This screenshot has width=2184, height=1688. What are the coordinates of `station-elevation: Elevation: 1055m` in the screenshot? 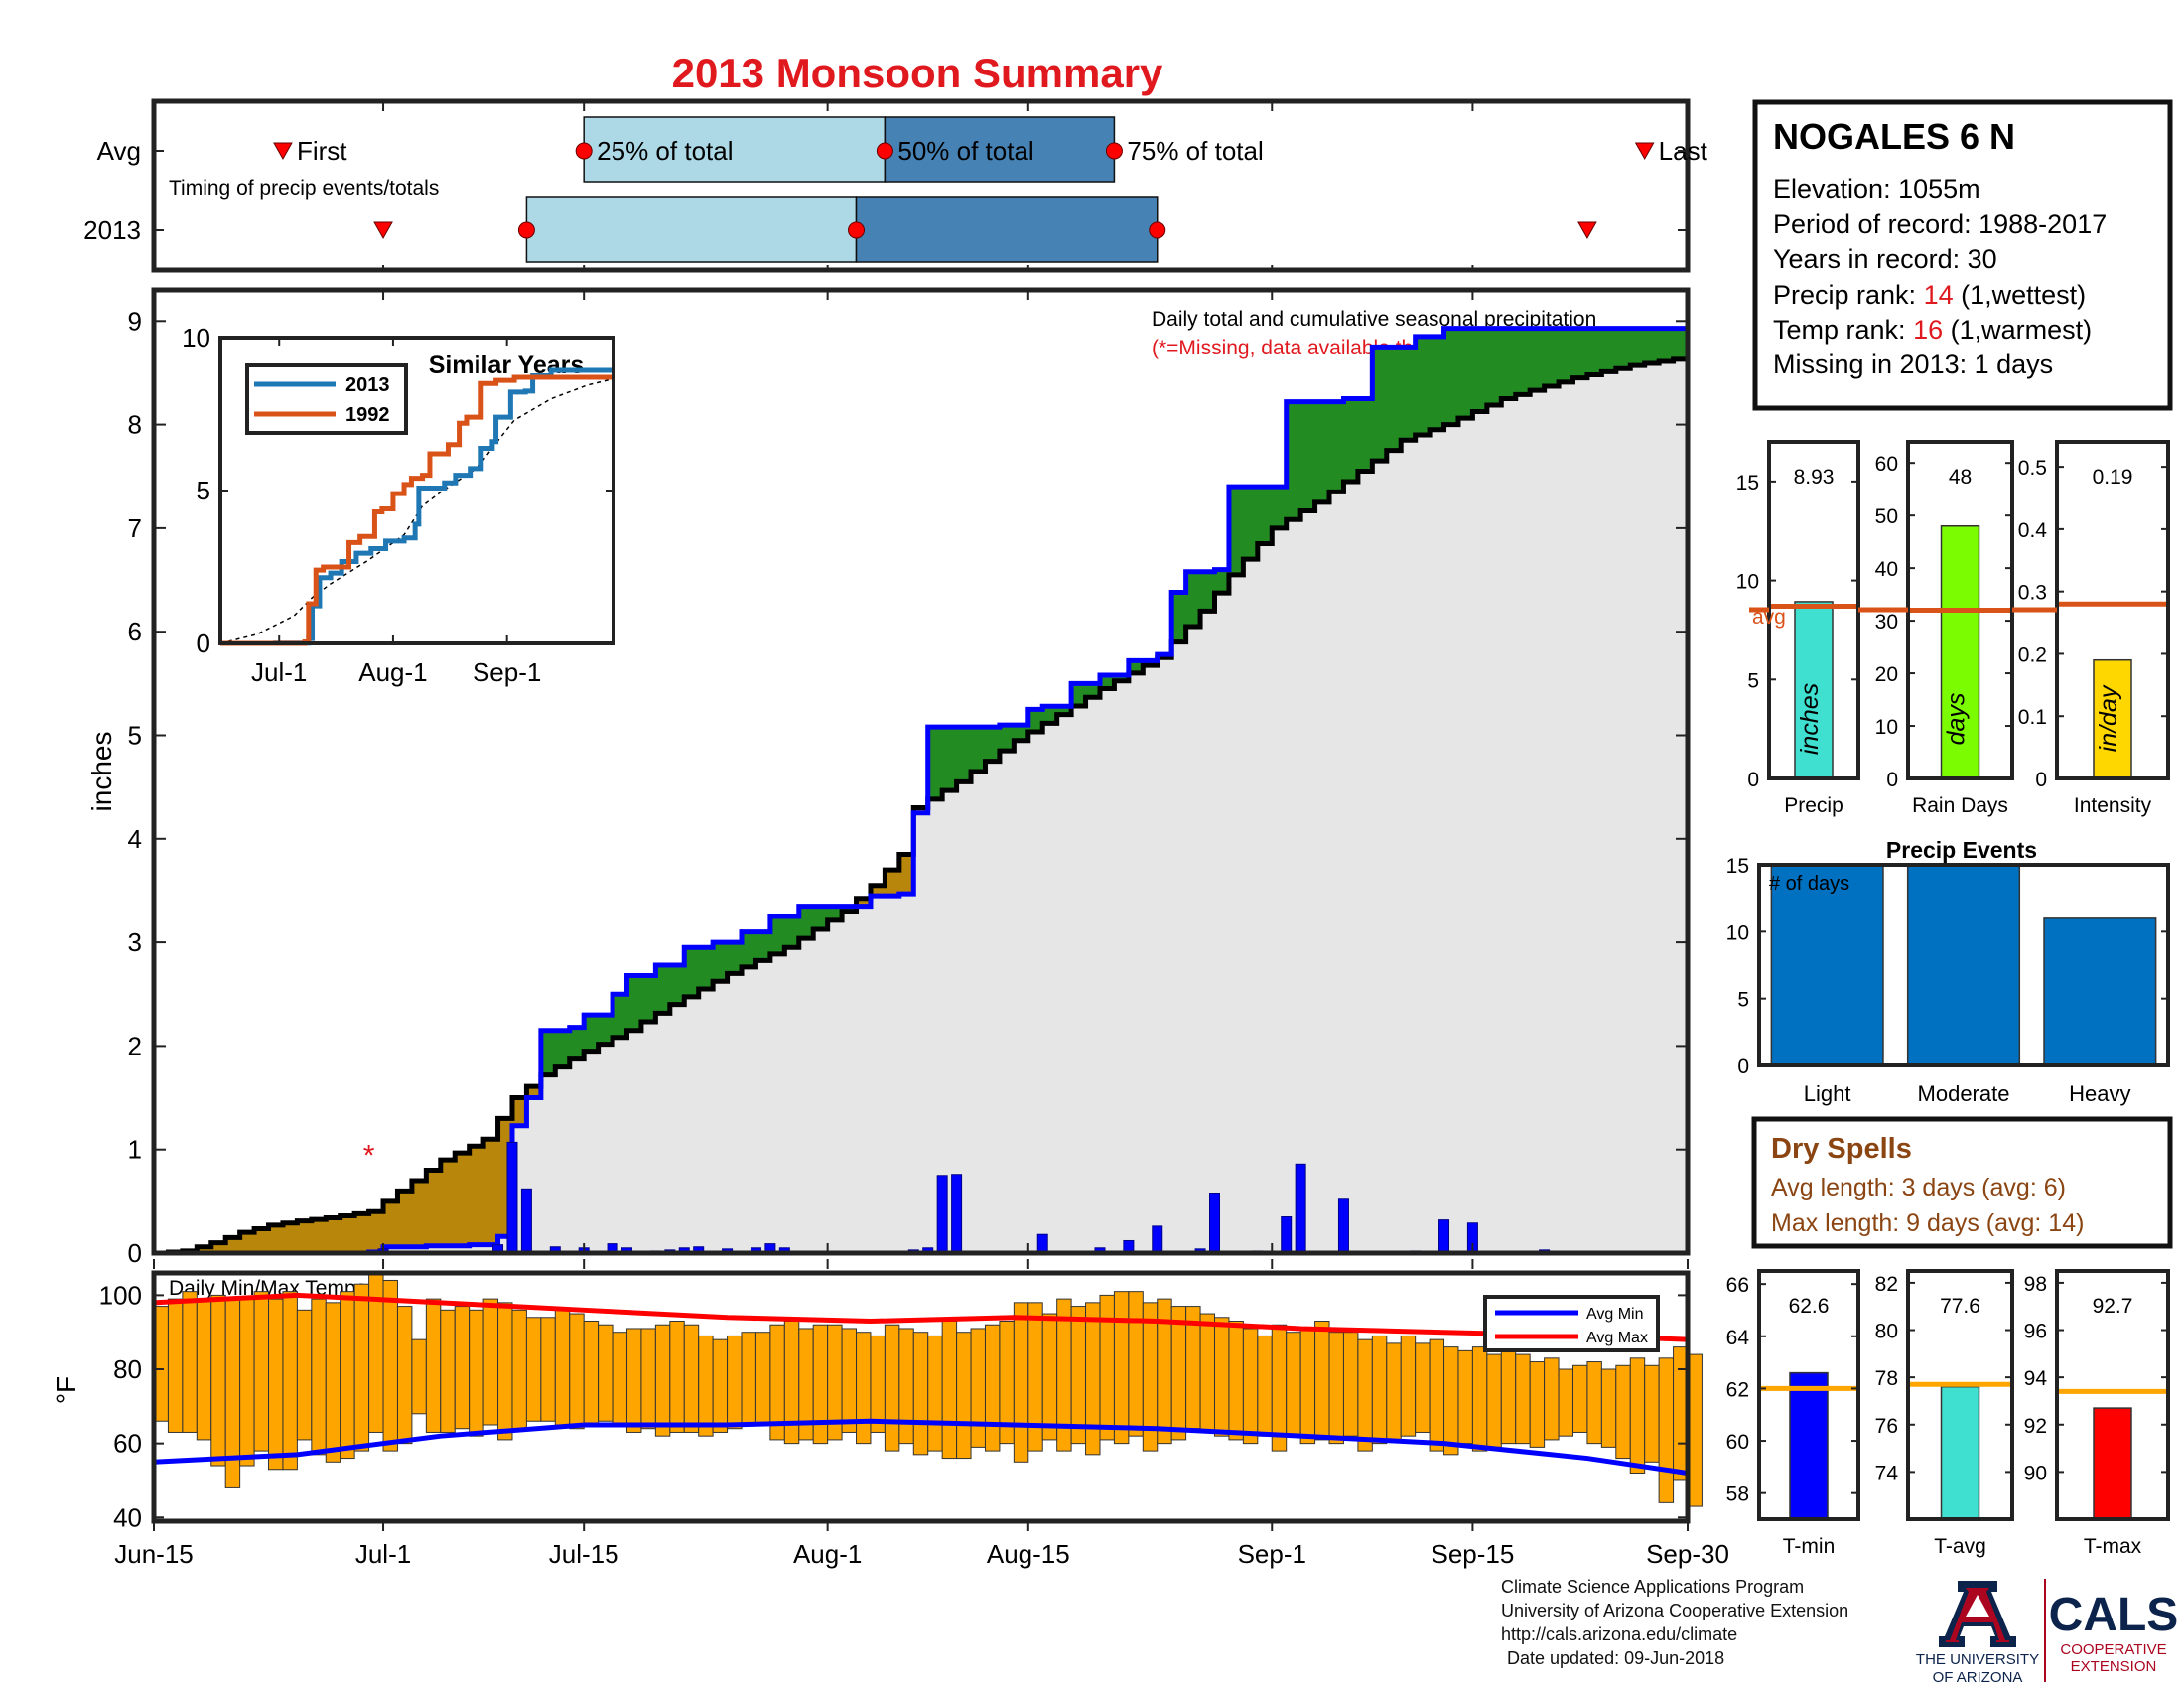 It's located at (1876, 189).